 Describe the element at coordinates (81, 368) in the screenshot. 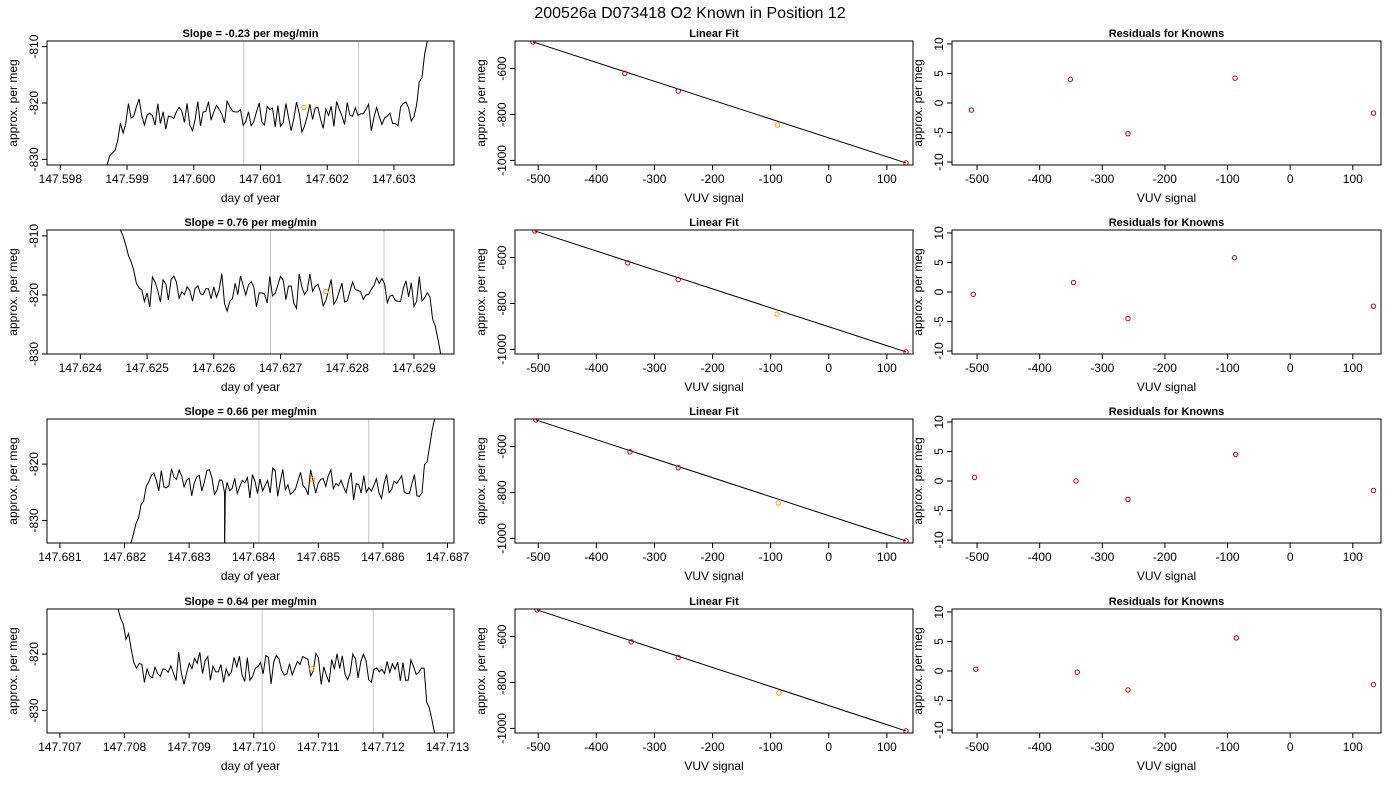

I see `x-tick-label: 147.624` at that location.